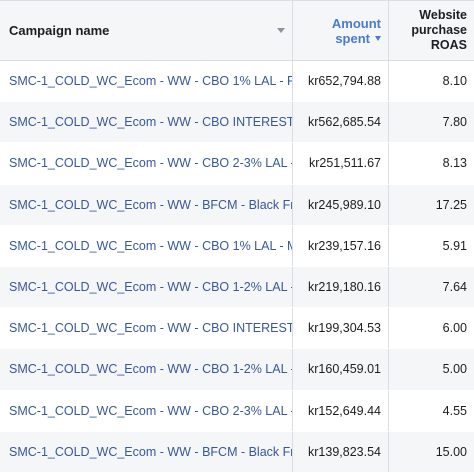  Describe the element at coordinates (448, 45) in the screenshot. I see `roas-label-line3: ROAS` at that location.